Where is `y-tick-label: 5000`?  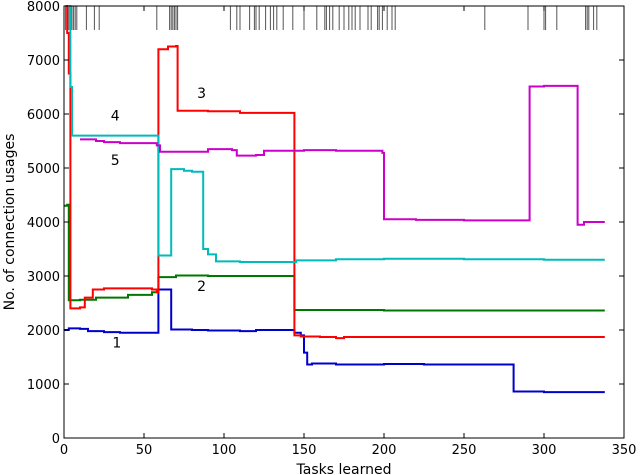
y-tick-label: 5000 is located at coordinates (43, 169).